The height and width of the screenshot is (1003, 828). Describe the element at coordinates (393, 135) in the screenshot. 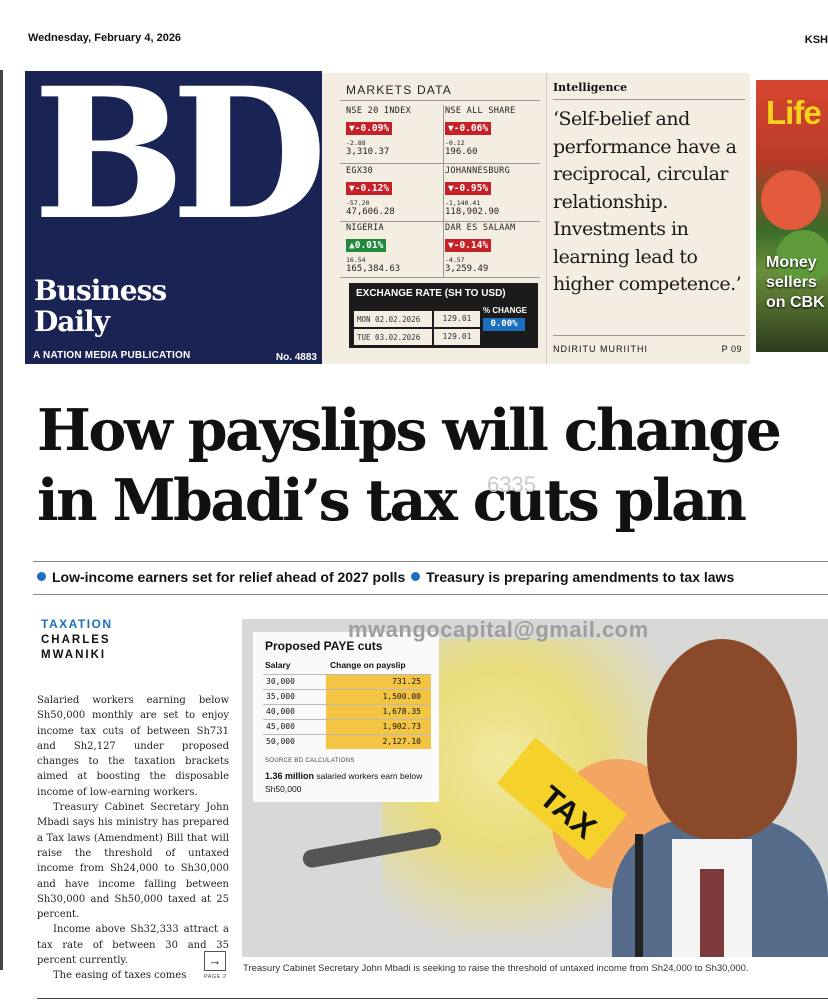

I see `market-index-cell: NSE 20 INDEX ▼-0.09% -2.88 3,310.37` at that location.